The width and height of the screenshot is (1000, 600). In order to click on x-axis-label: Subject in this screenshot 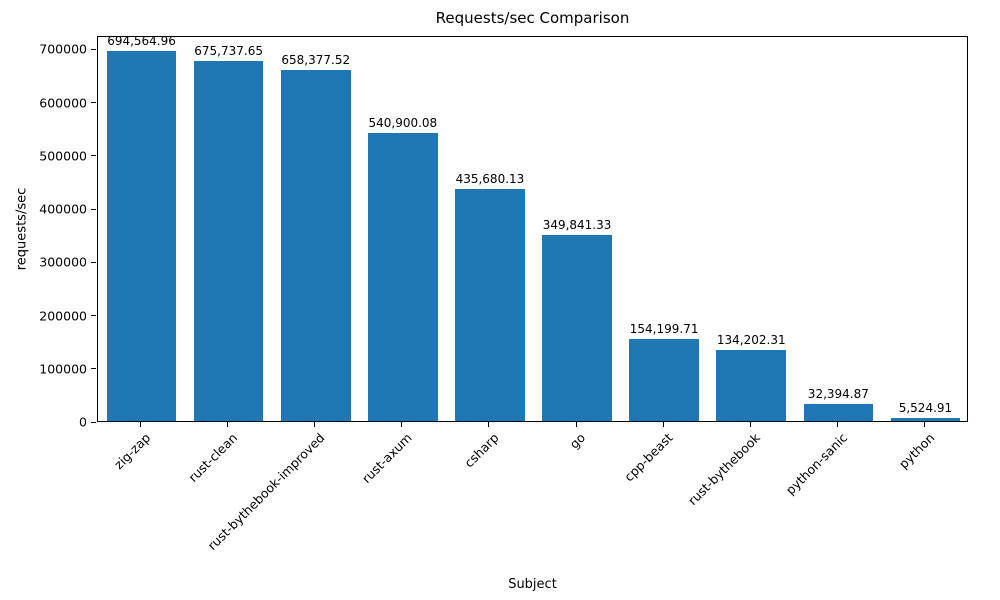, I will do `click(532, 584)`.